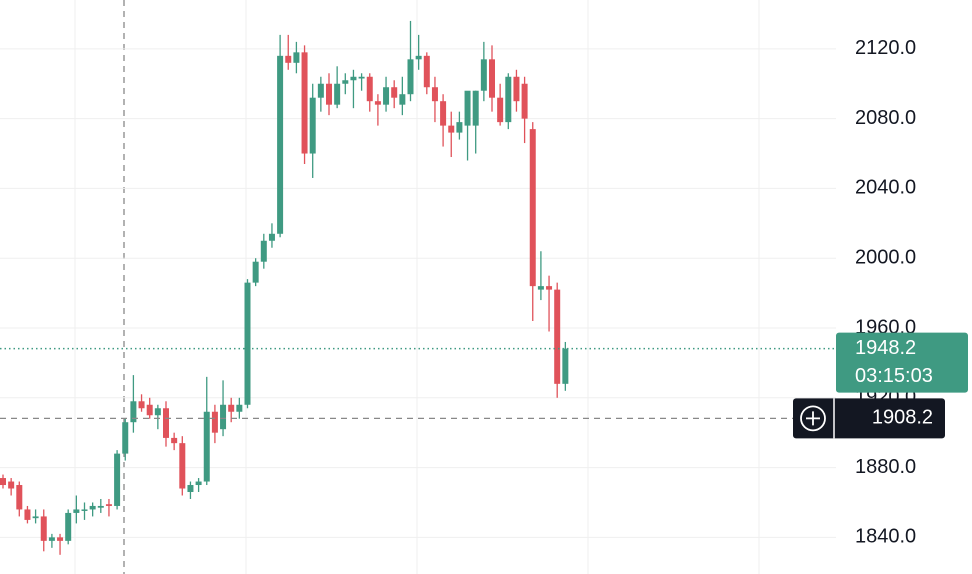 The height and width of the screenshot is (574, 972). Describe the element at coordinates (885, 467) in the screenshot. I see `y-tick-label: 1880.0` at that location.